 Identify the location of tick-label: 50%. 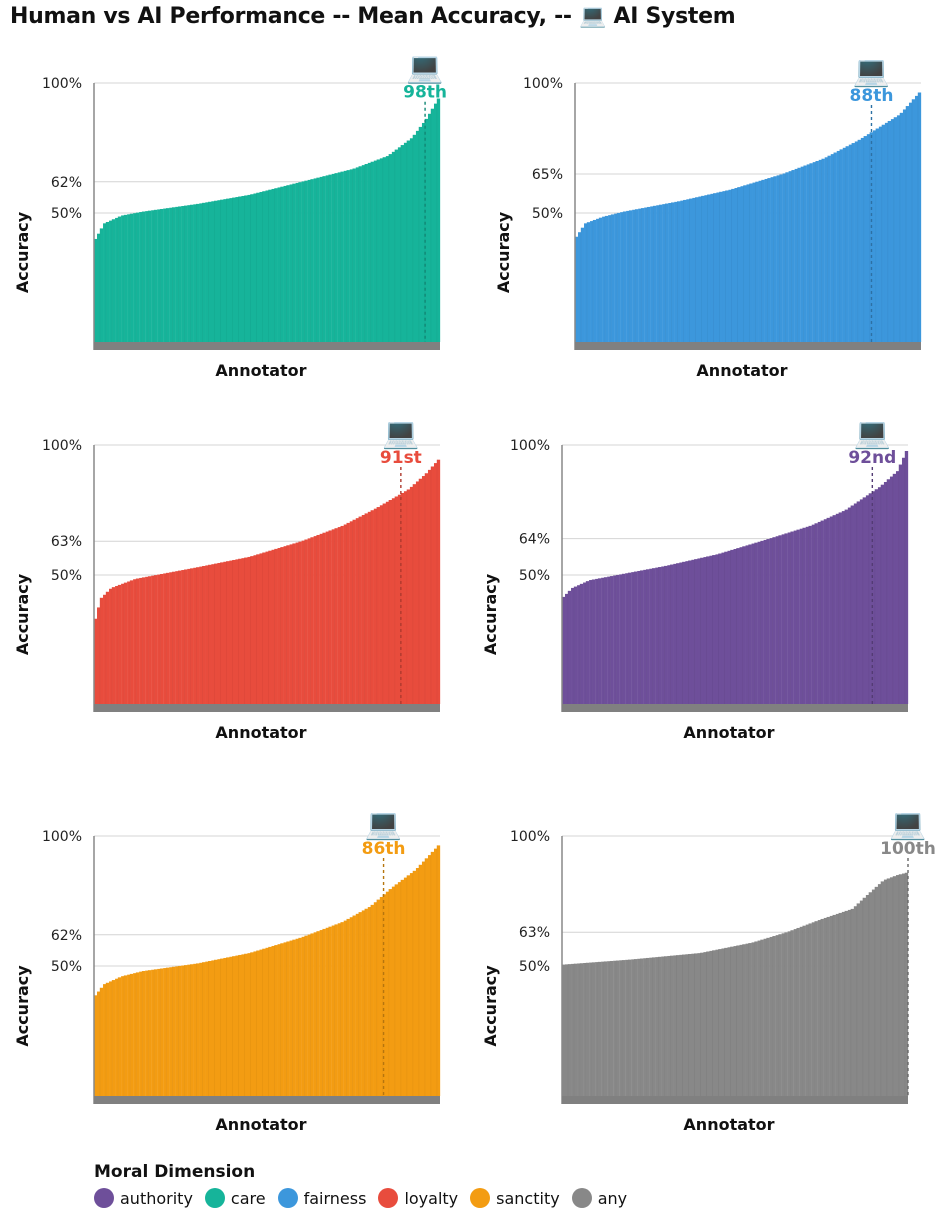
(66, 576).